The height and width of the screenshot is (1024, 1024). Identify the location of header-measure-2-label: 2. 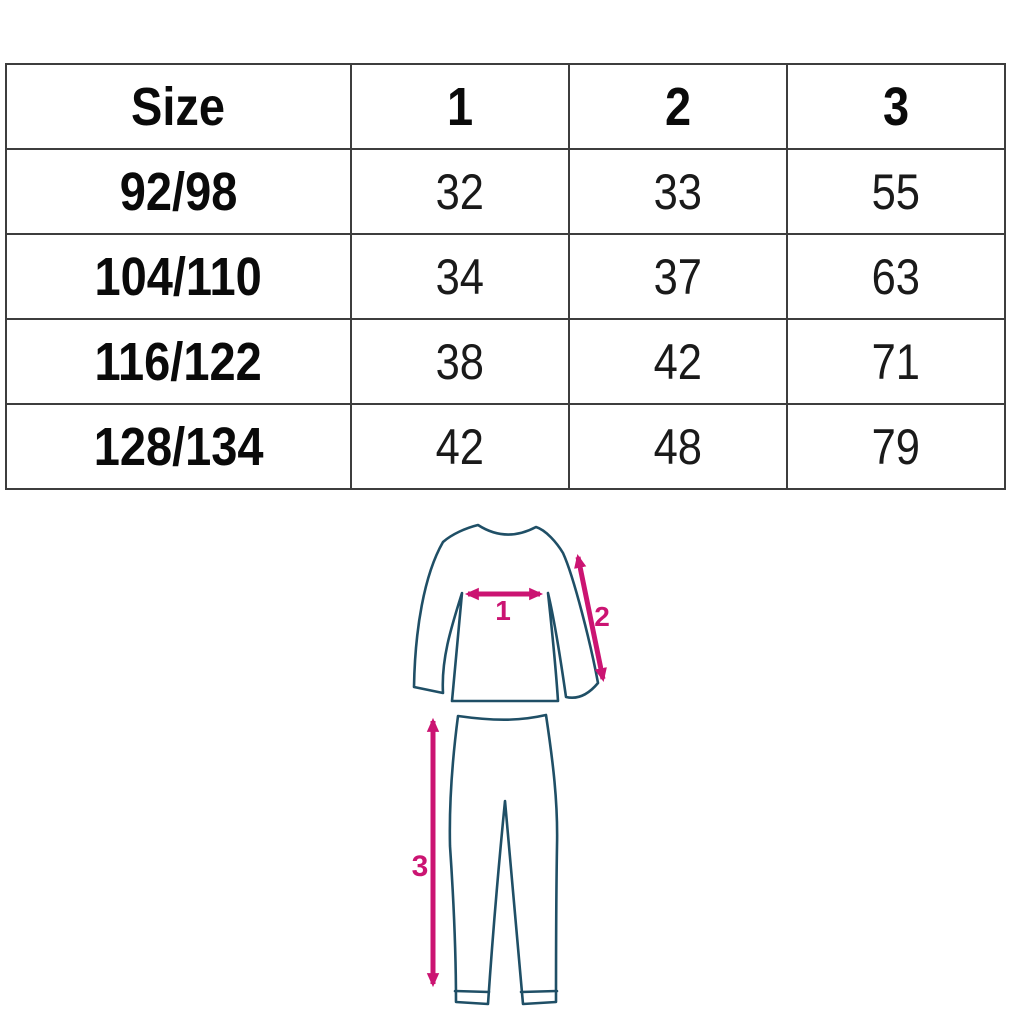
(678, 106).